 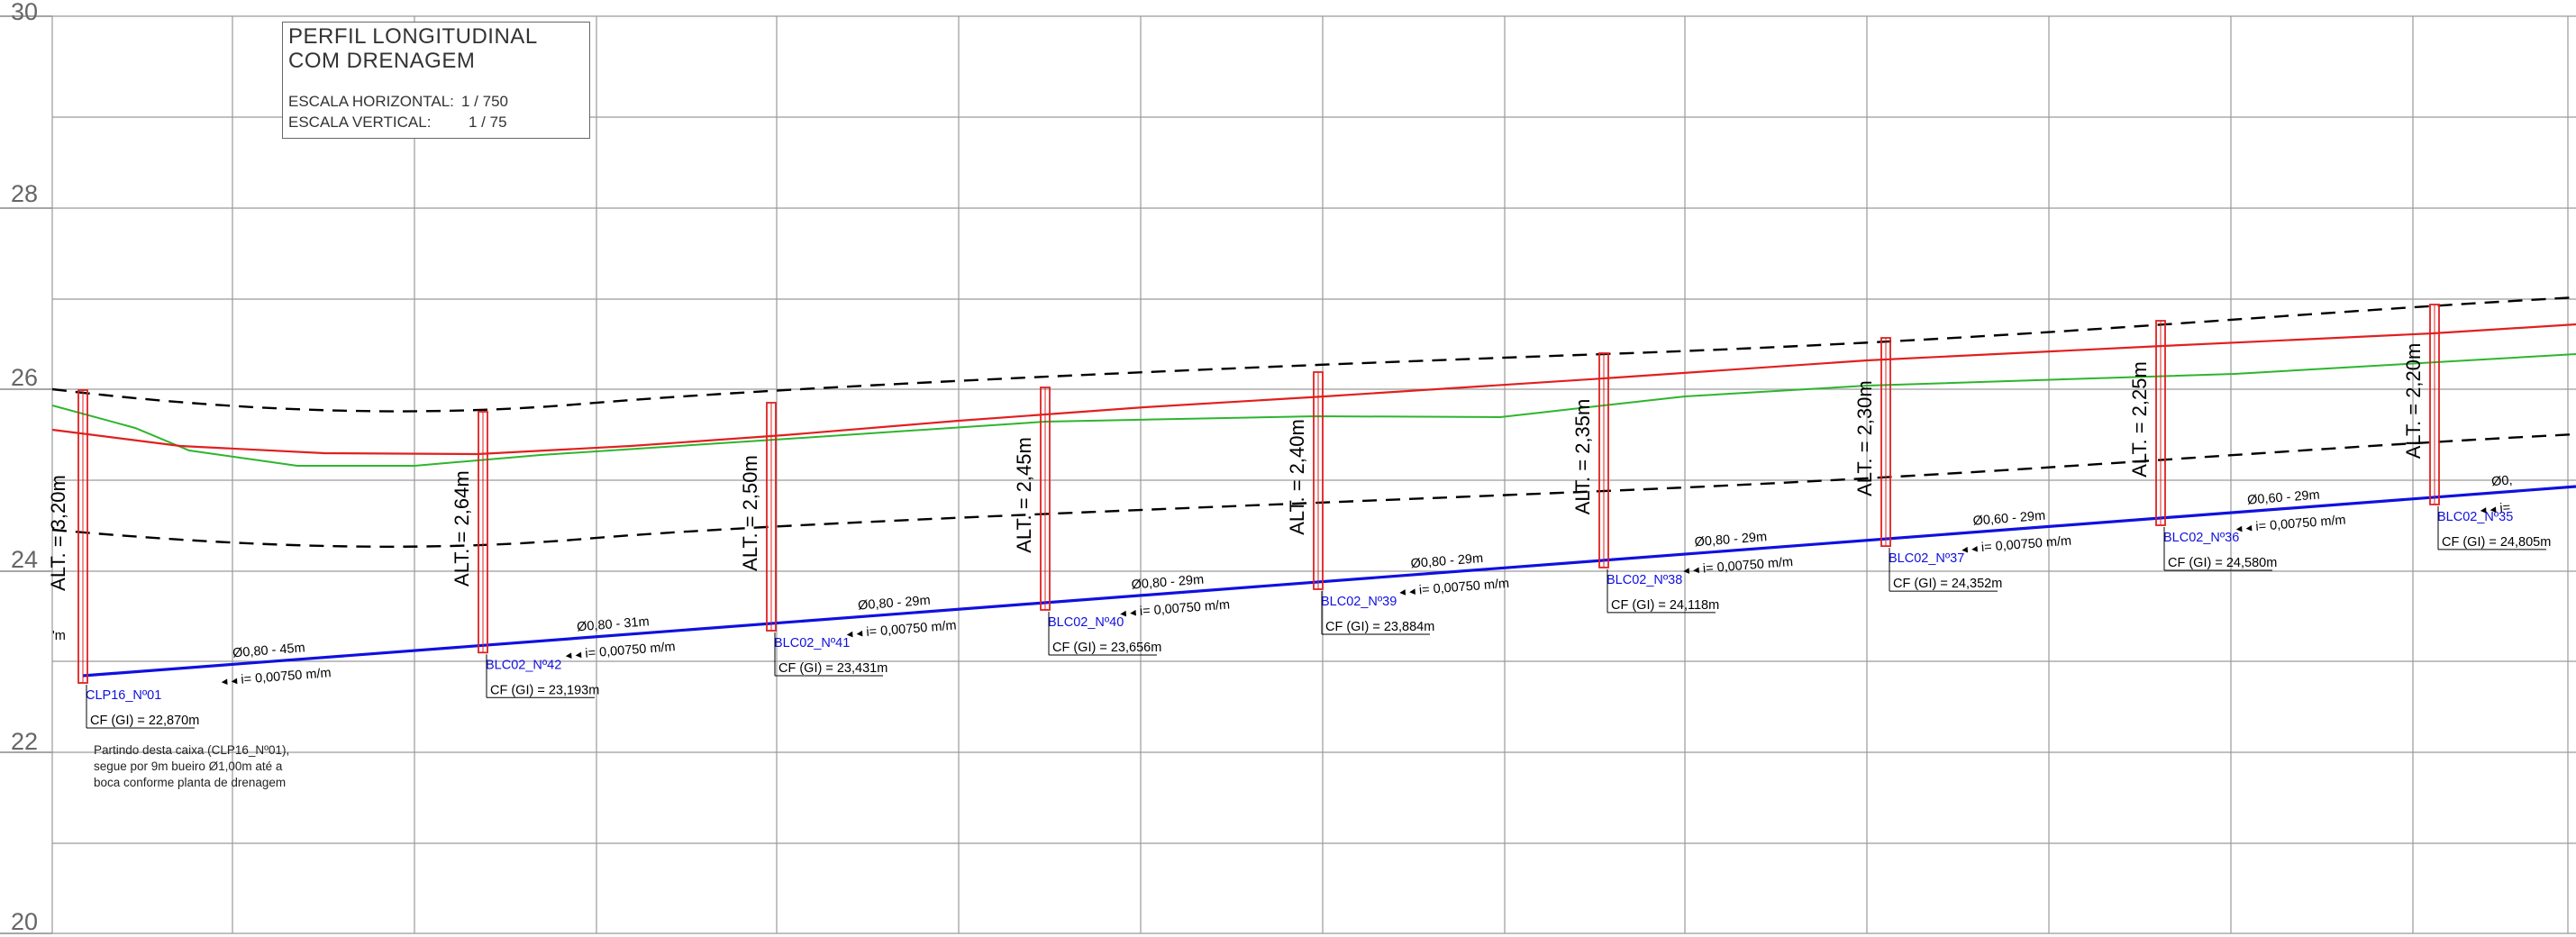 I want to click on title-line-2: COM DRENAGEM, so click(x=382, y=61).